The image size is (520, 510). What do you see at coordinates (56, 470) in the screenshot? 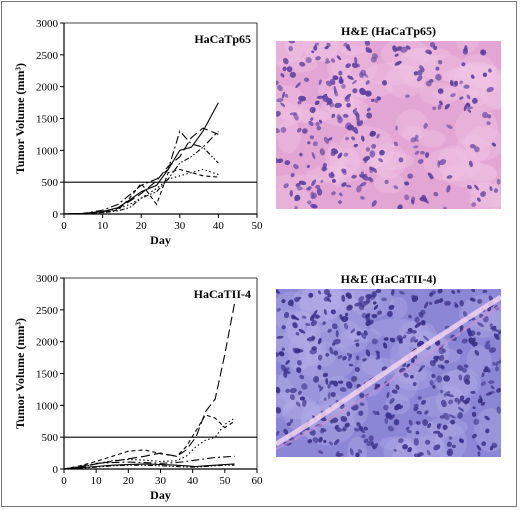
I see `chart-2-y-tick-label: 0` at bounding box center [56, 470].